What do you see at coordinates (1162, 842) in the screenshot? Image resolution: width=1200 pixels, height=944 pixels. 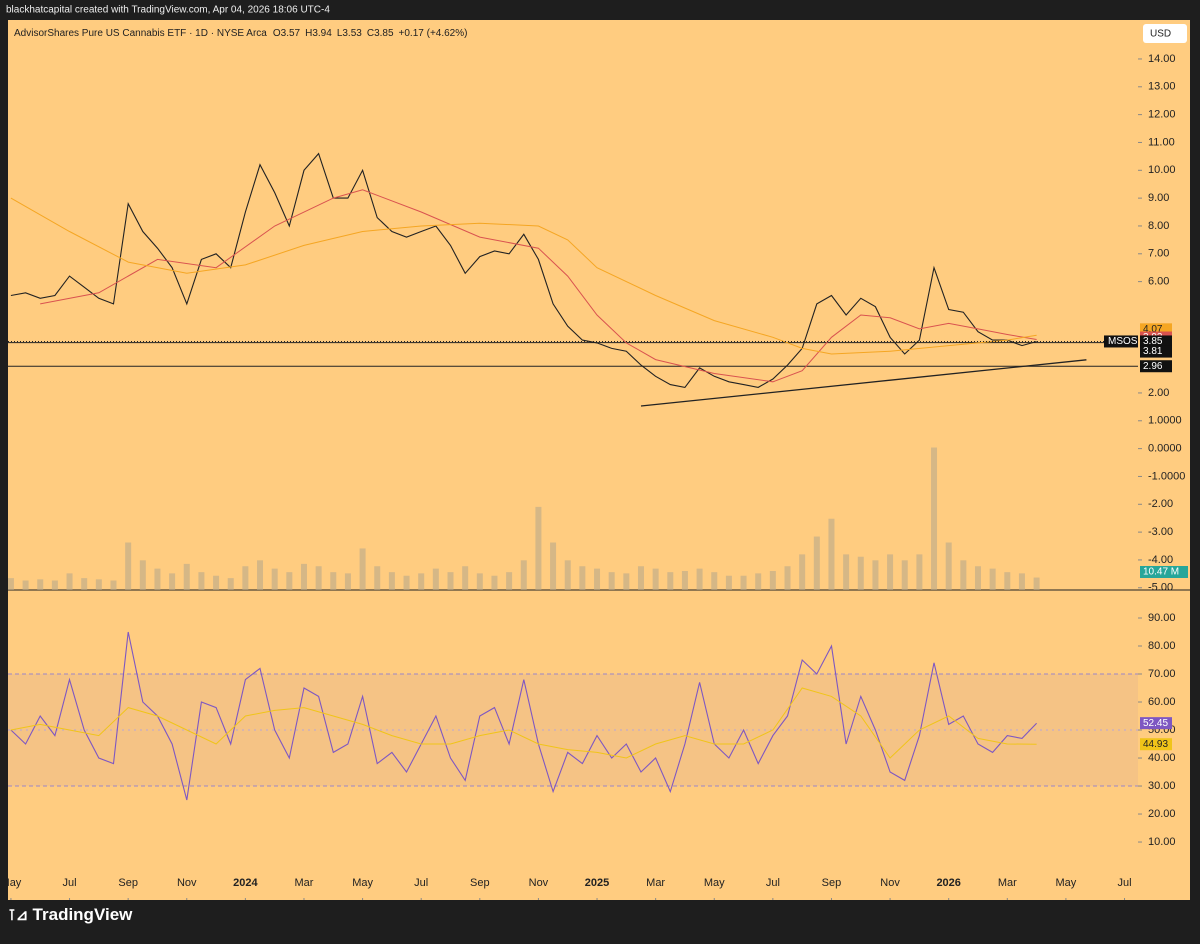 I see `y-tick-label: 10.00` at bounding box center [1162, 842].